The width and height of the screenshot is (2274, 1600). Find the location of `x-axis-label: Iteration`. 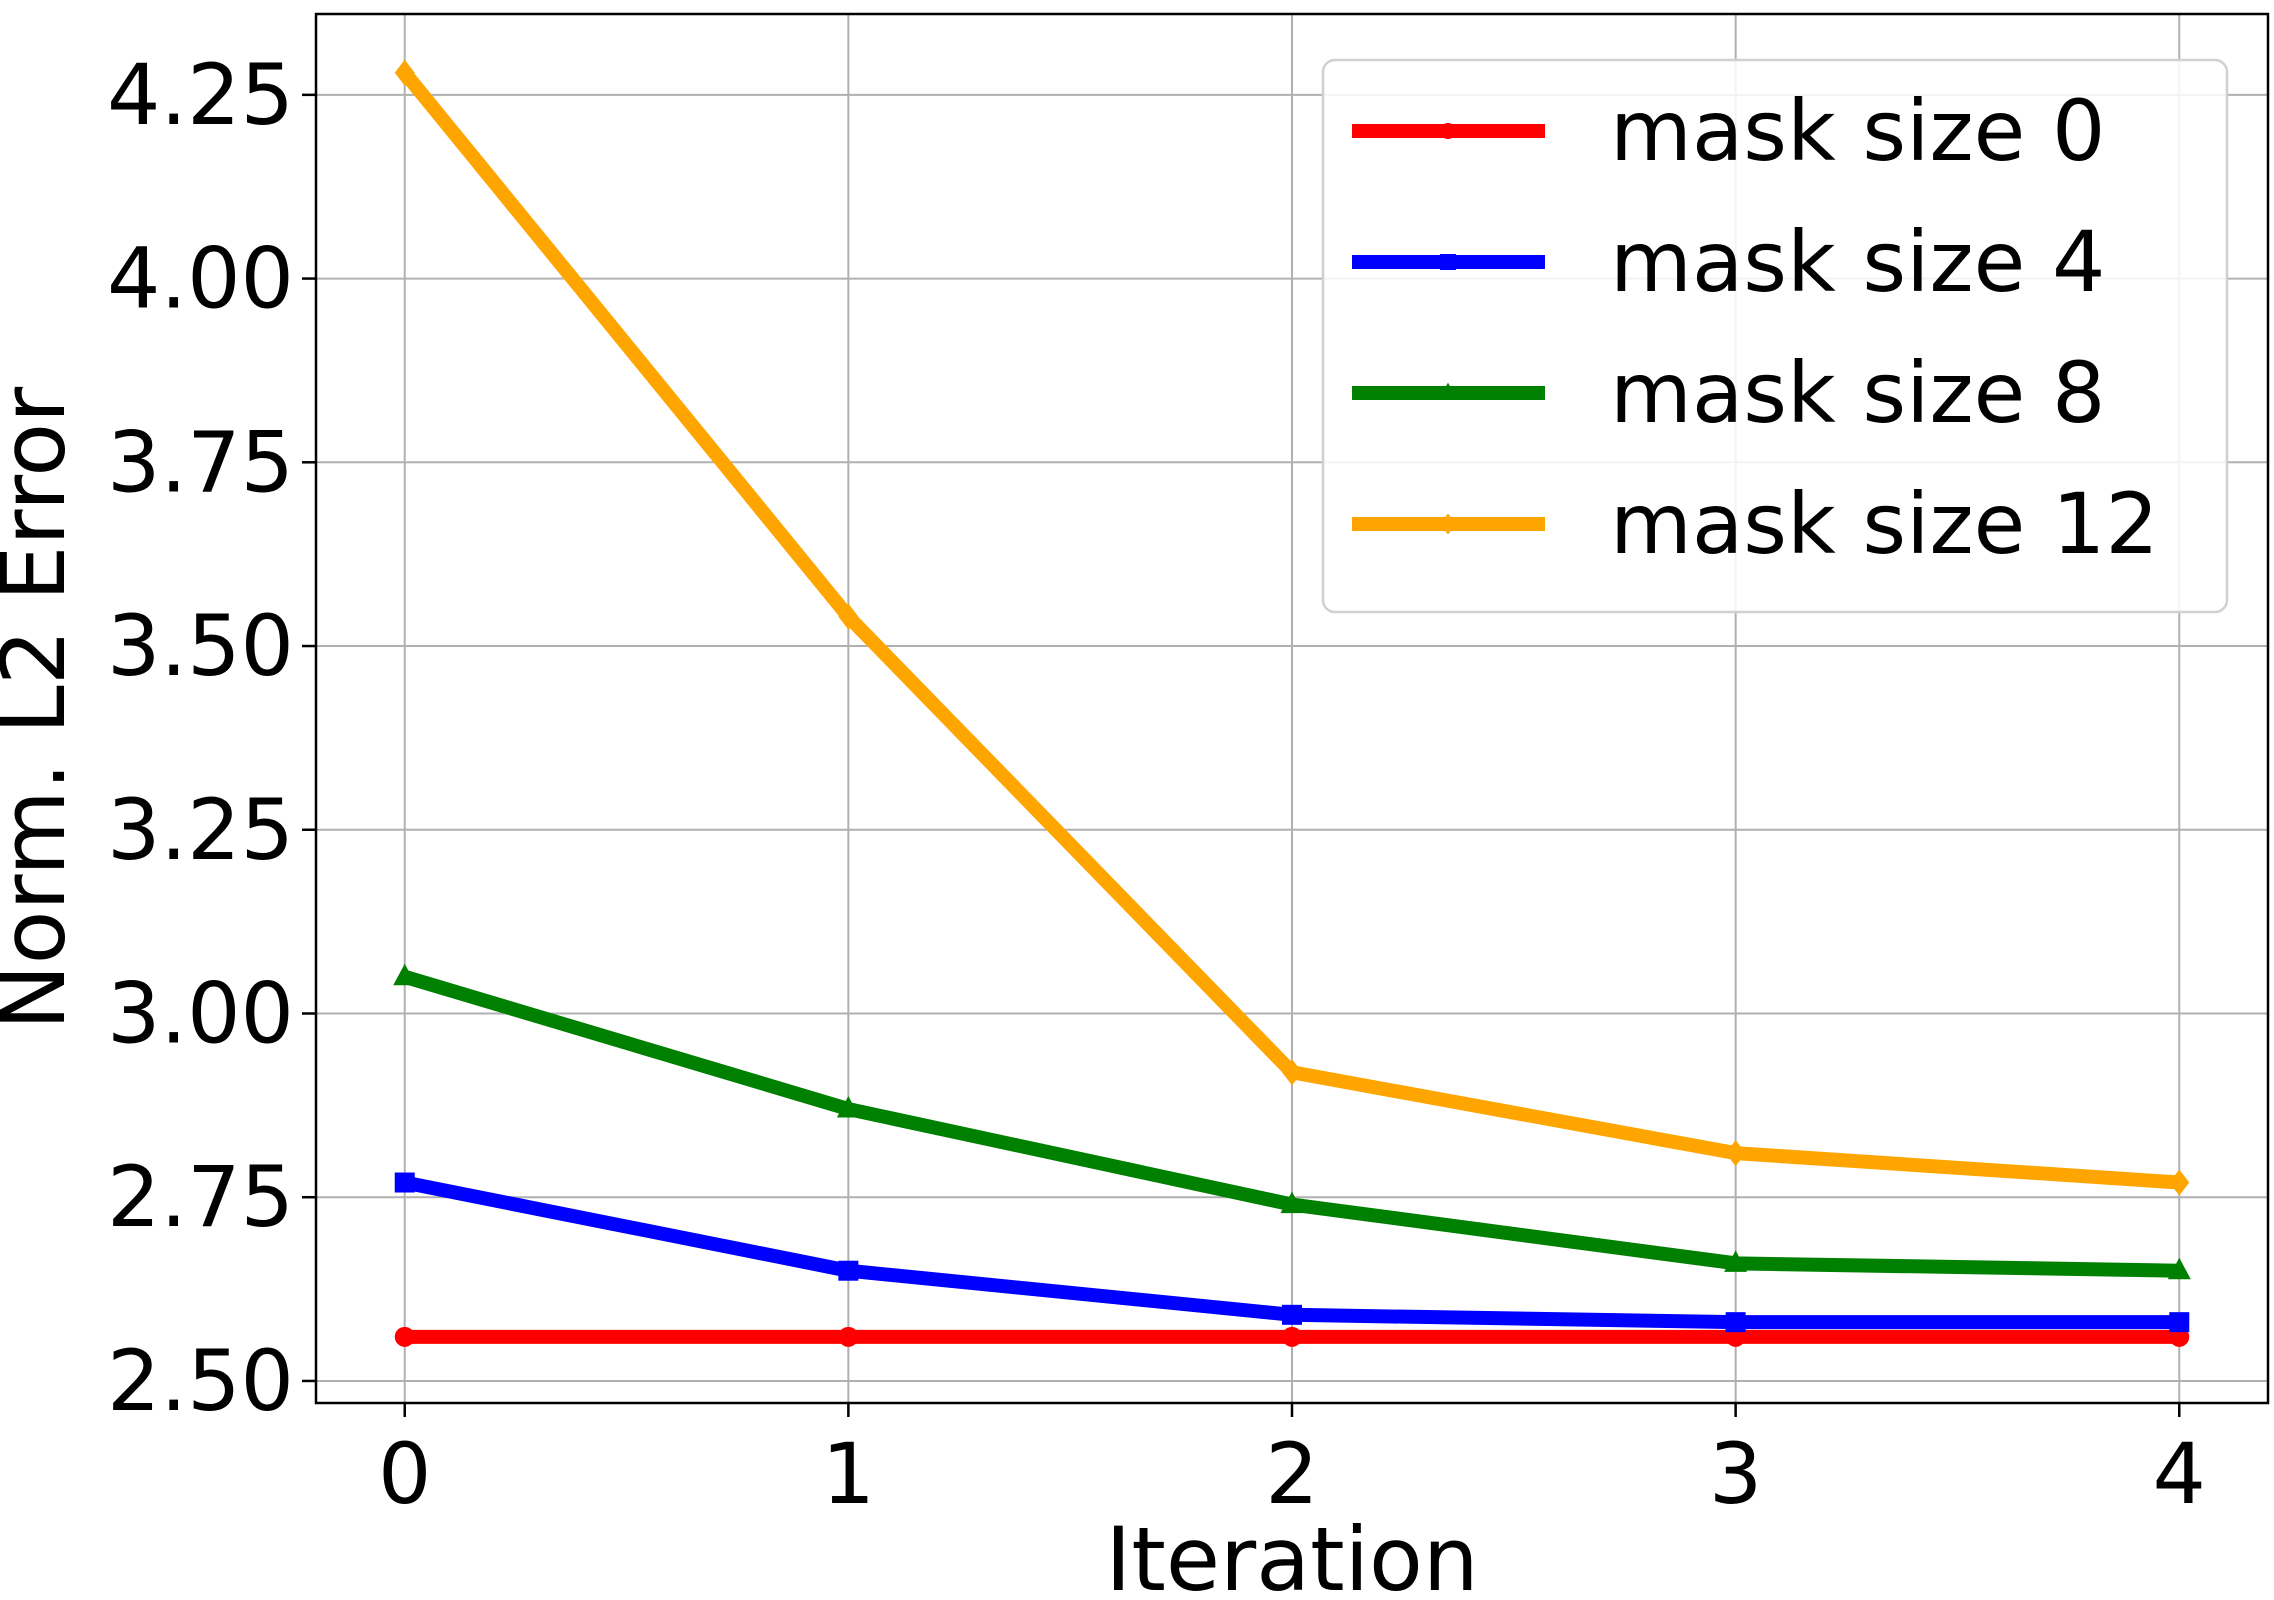

x-axis-label: Iteration is located at coordinates (1291, 1554).